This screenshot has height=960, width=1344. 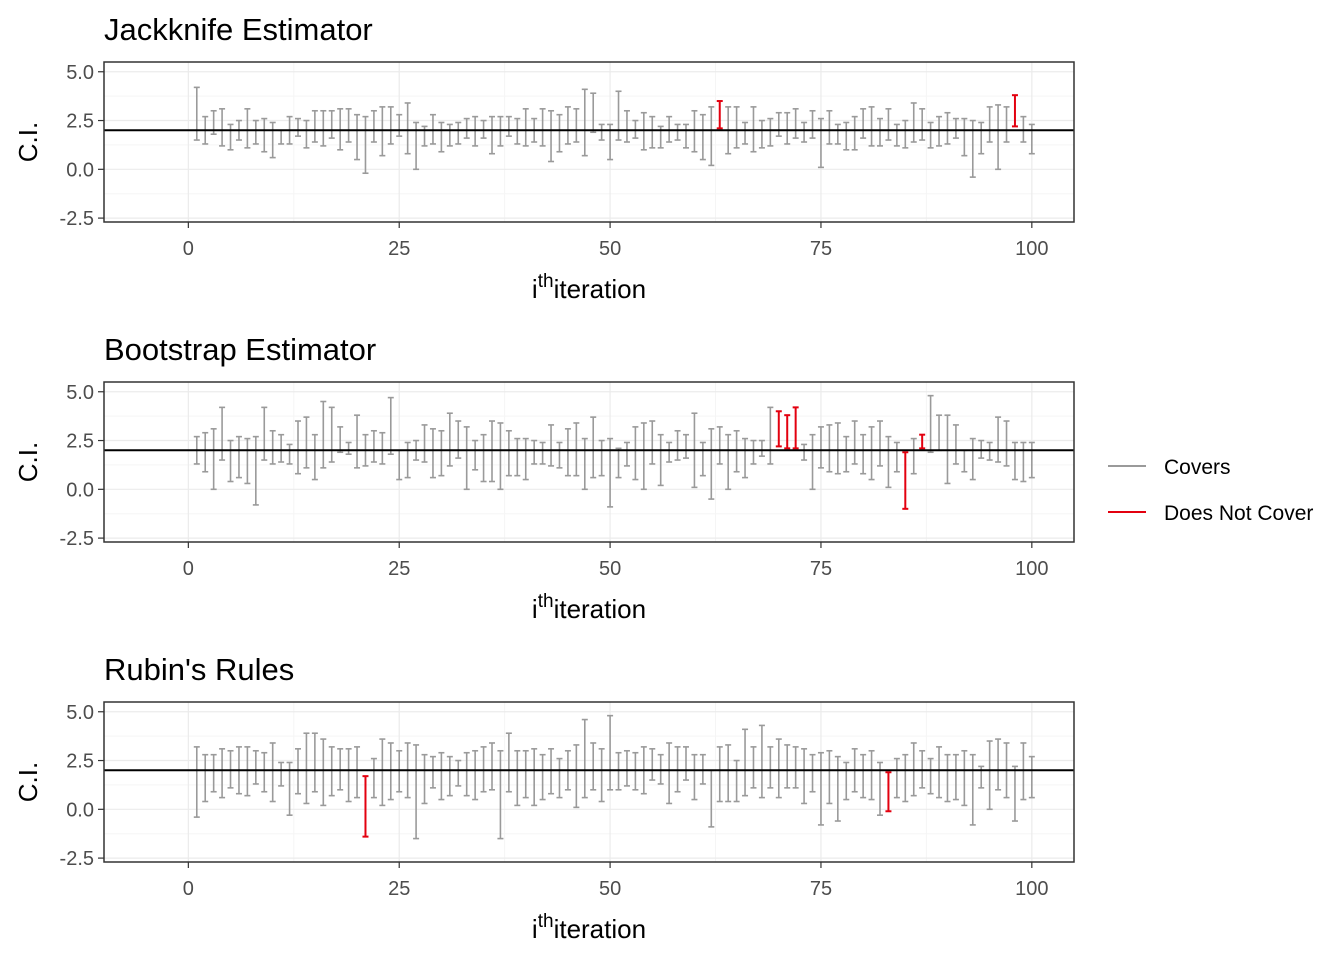 I want to click on legend-label-covers: Covers, so click(x=1197, y=467).